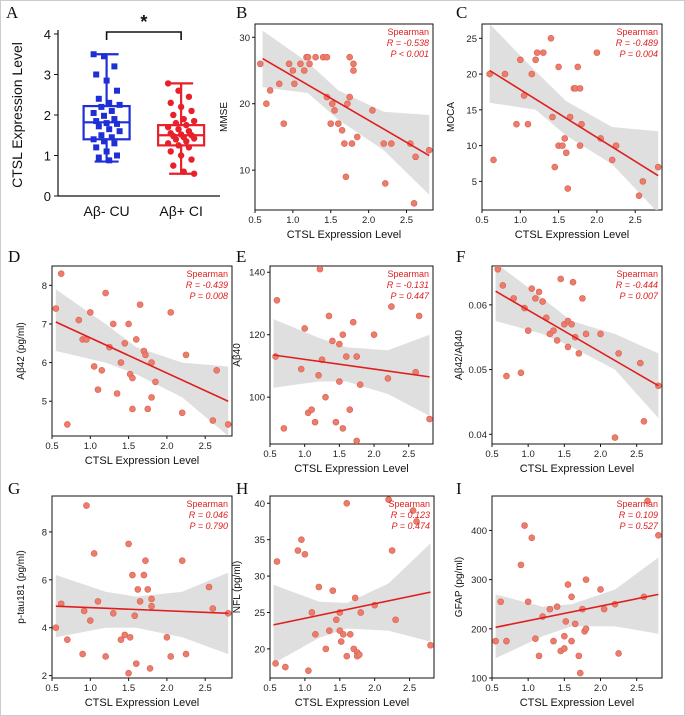 This screenshot has height=716, width=685. What do you see at coordinates (637, 32) in the screenshot?
I see `stat-method: Spearman` at bounding box center [637, 32].